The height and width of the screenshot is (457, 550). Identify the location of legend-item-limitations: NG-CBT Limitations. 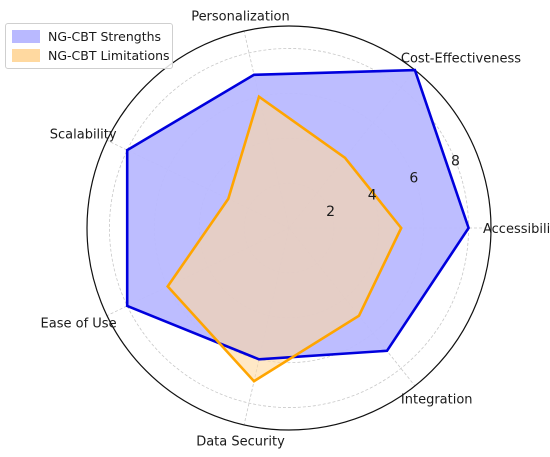
(91, 55).